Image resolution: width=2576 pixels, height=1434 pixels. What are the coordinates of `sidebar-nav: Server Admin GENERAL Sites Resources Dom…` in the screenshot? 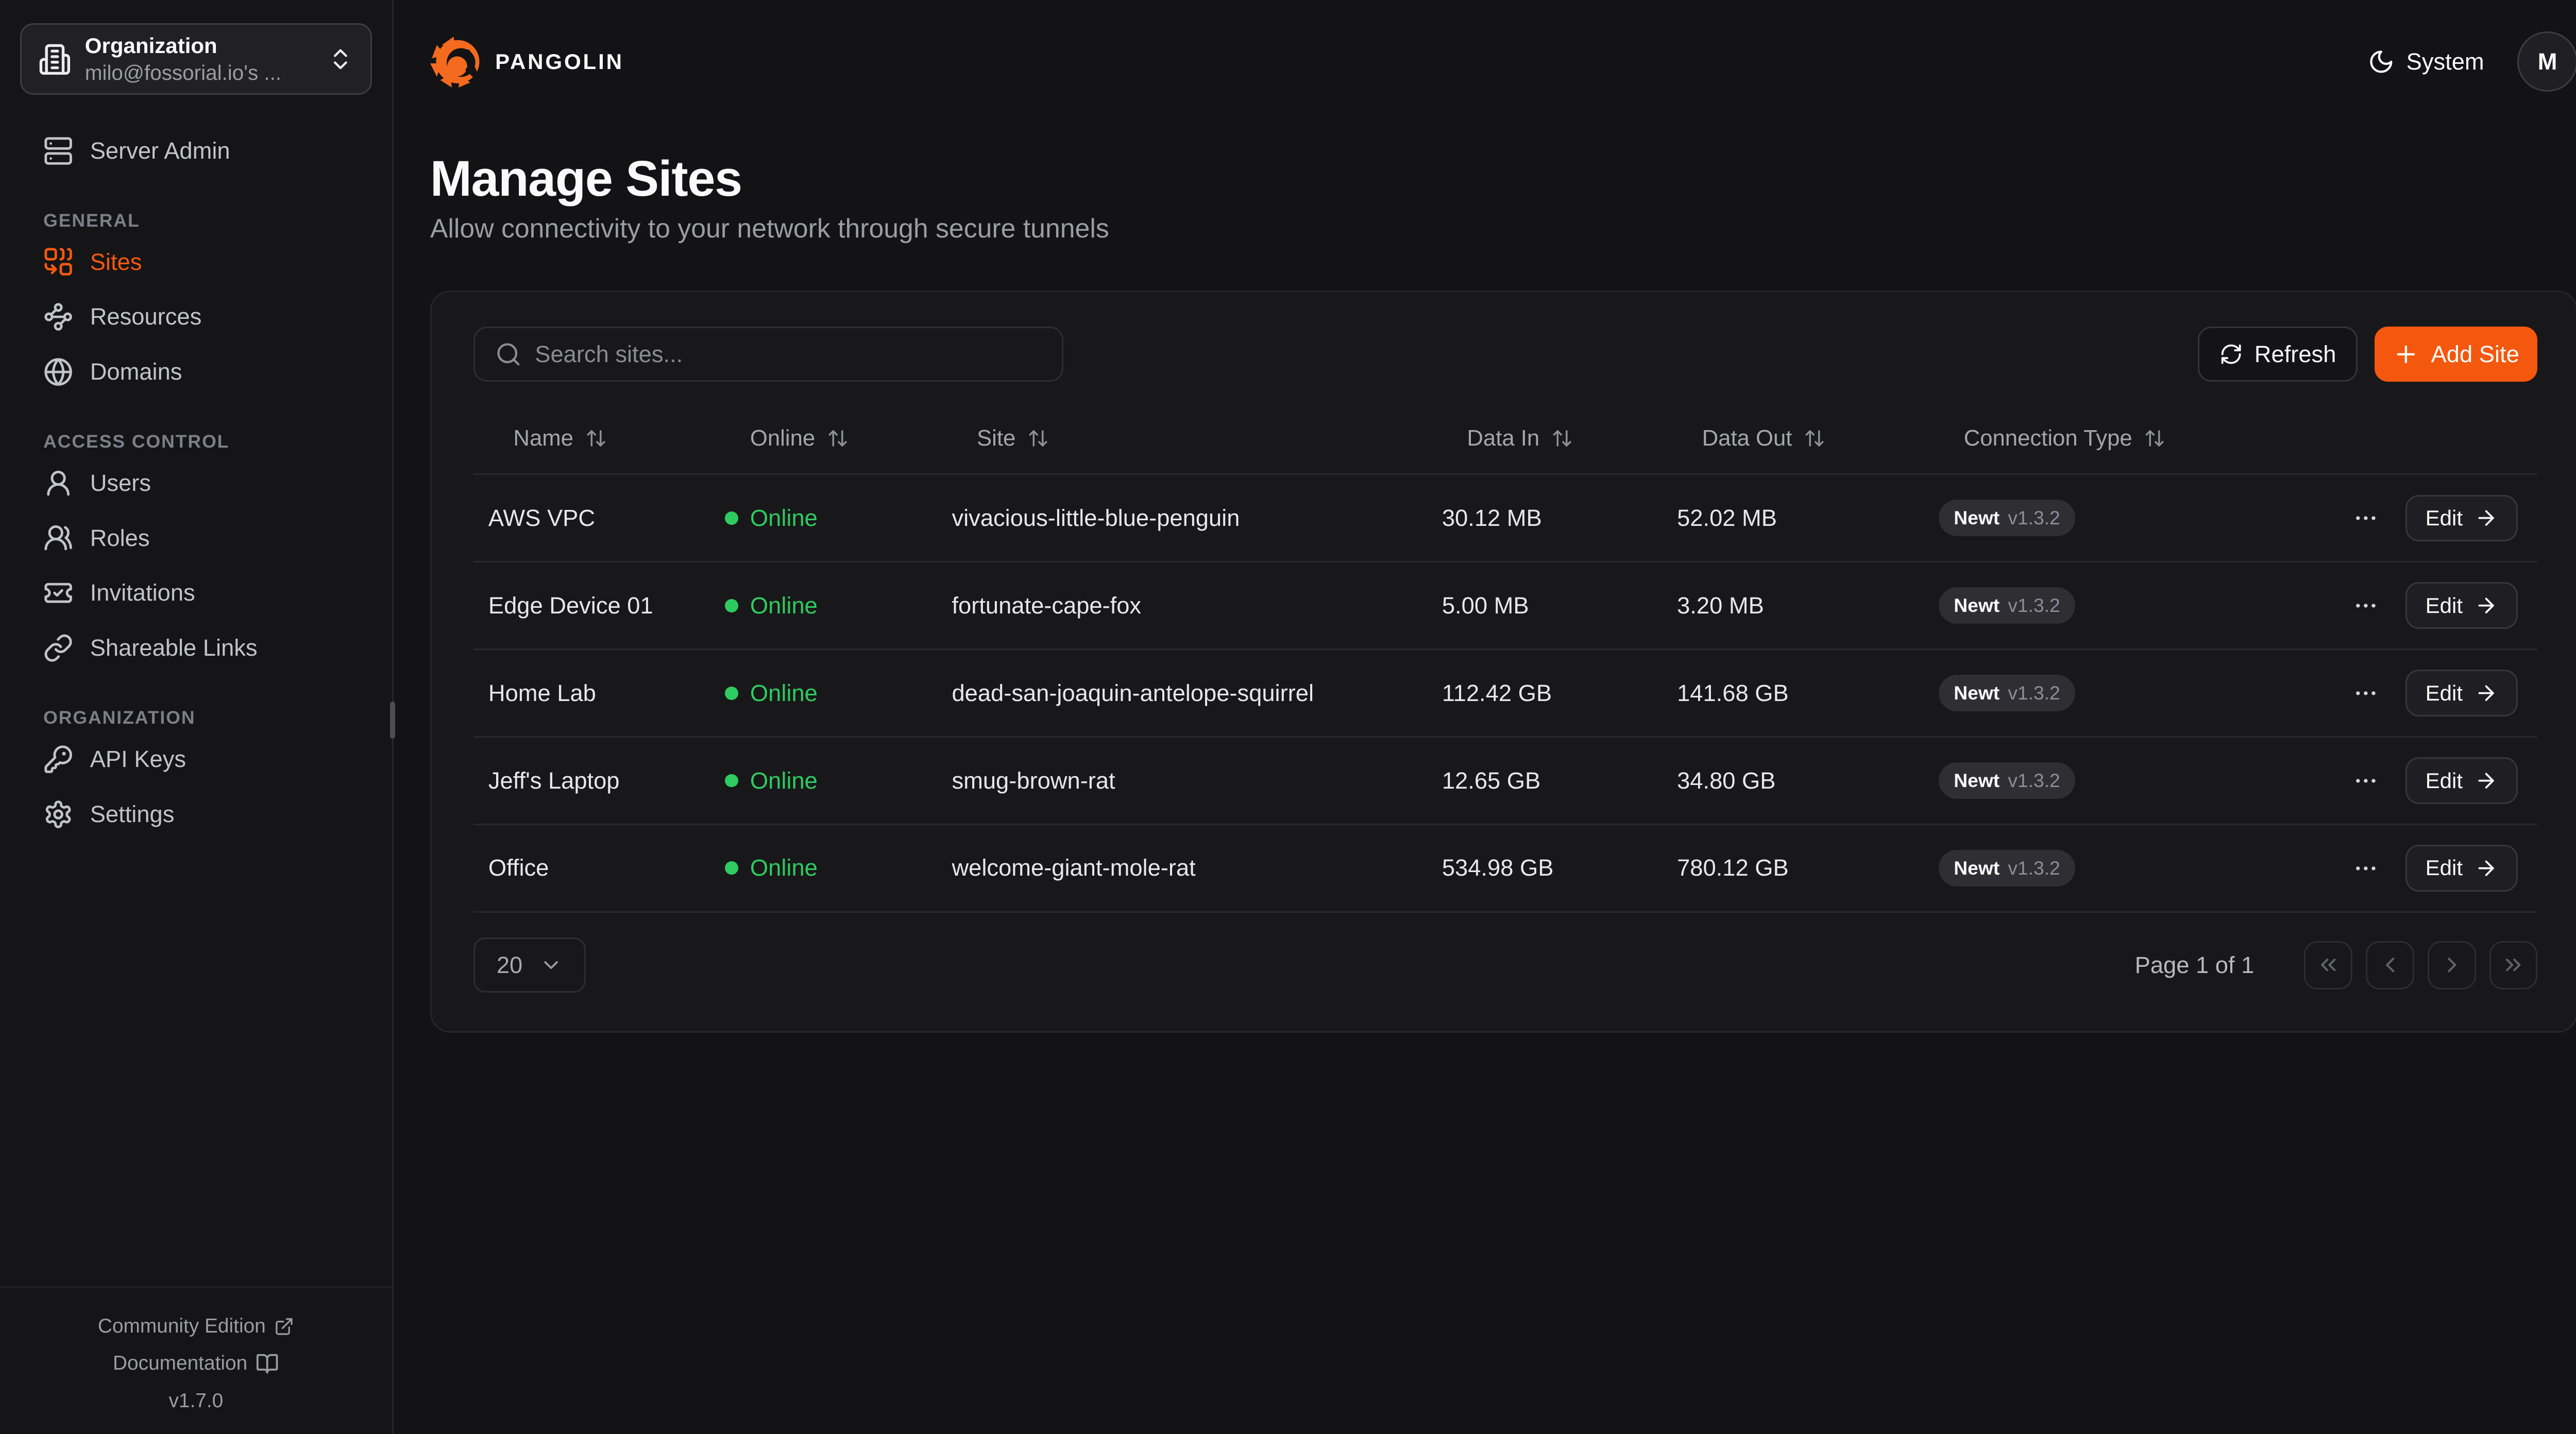 It's located at (196, 468).